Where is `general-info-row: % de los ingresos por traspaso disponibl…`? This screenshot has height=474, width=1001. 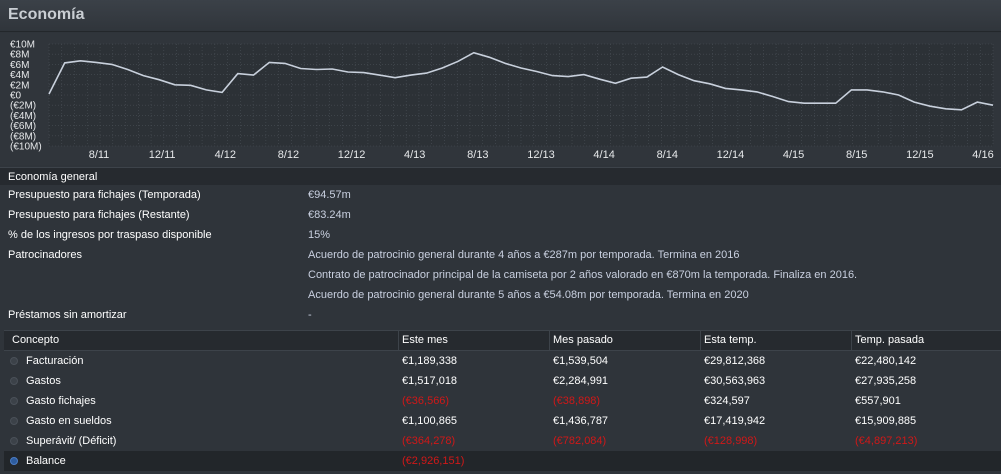
general-info-row: % de los ingresos por traspaso disponibl… is located at coordinates (500, 235).